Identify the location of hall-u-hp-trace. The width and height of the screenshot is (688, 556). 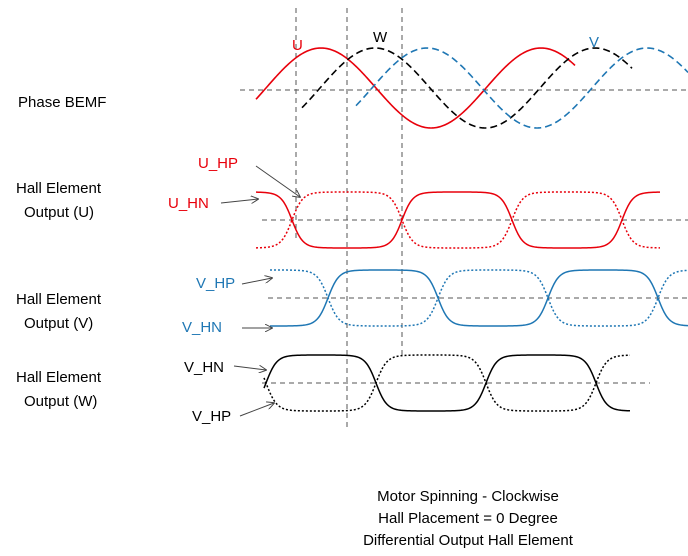
(458, 220).